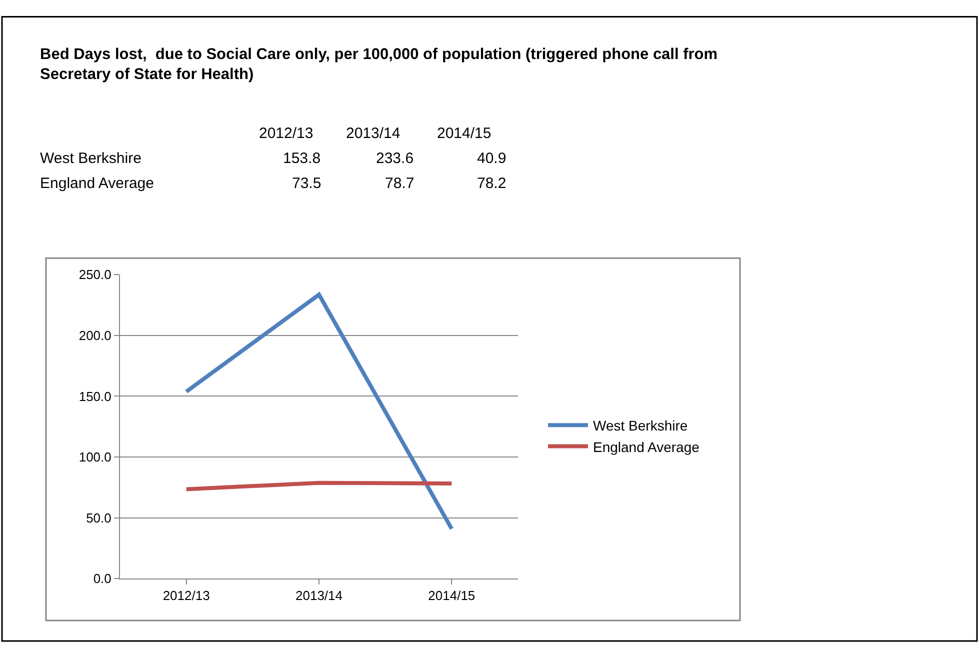 This screenshot has height=651, width=979. I want to click on y-tick-label: 250.0, so click(95, 274).